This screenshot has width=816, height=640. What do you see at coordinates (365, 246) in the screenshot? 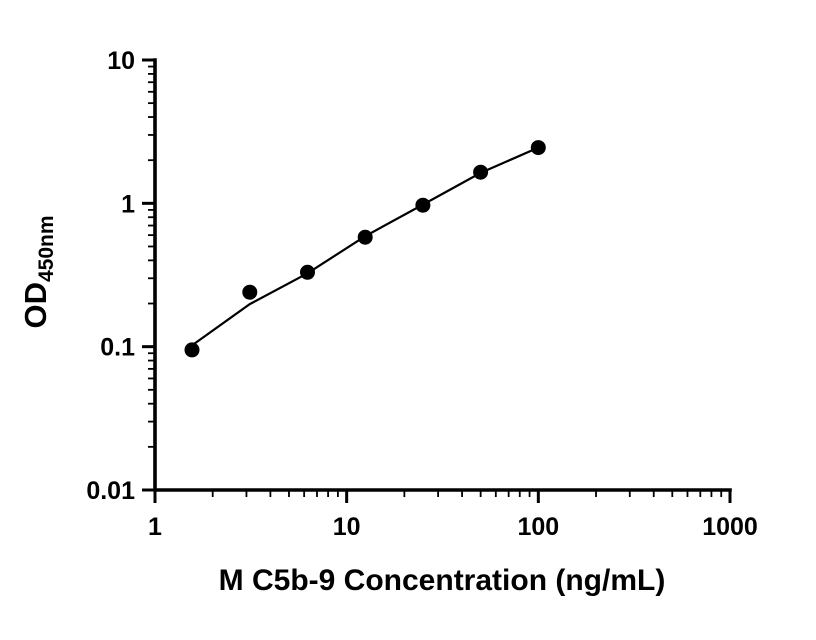
I see `fit-line` at bounding box center [365, 246].